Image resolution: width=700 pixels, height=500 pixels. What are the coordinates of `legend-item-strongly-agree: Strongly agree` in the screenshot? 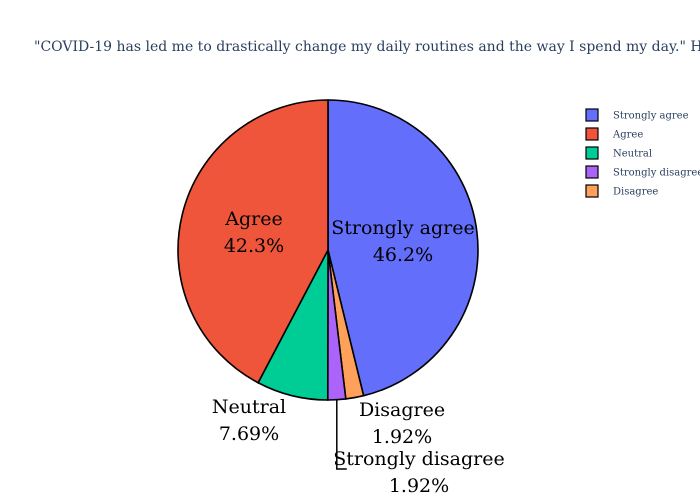 It's located at (637, 115).